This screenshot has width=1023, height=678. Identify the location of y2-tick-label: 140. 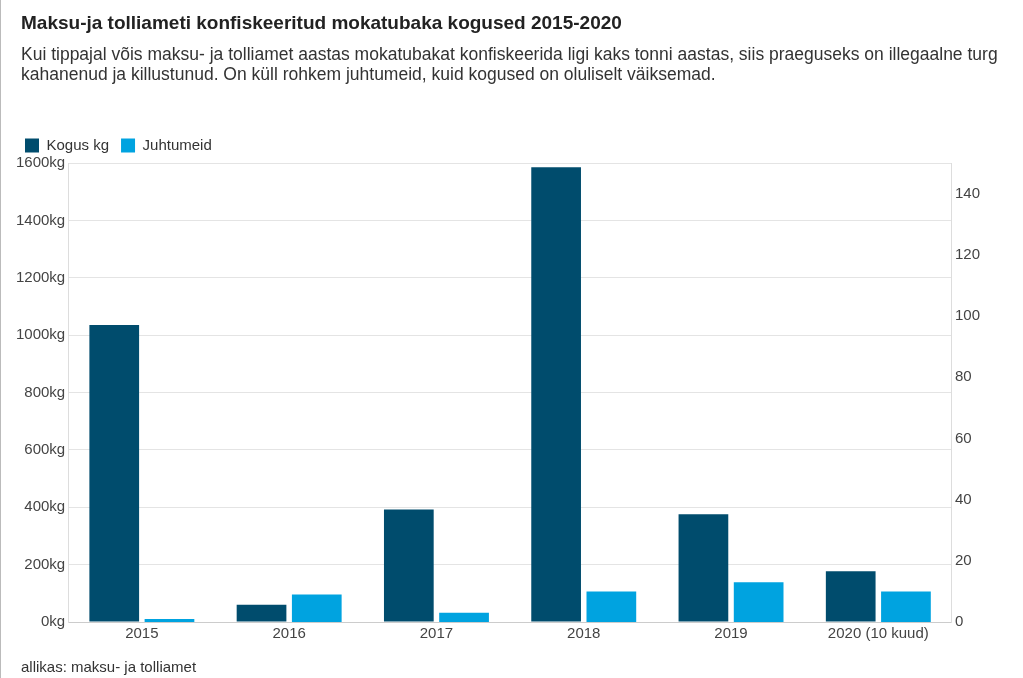
(967, 192).